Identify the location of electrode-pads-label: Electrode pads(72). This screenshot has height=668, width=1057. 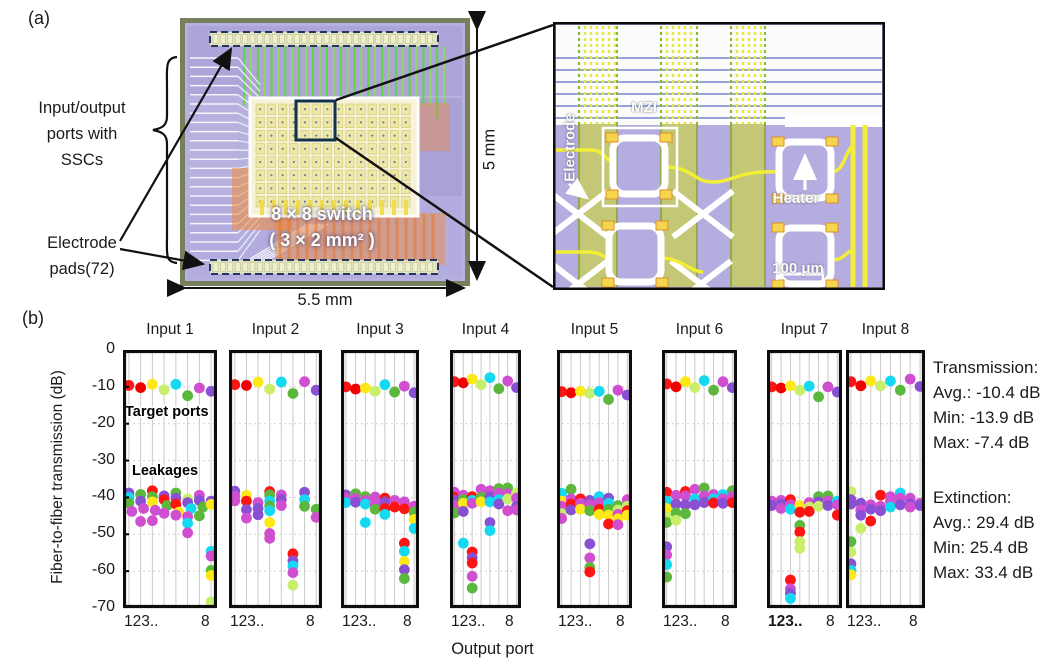
(82, 256).